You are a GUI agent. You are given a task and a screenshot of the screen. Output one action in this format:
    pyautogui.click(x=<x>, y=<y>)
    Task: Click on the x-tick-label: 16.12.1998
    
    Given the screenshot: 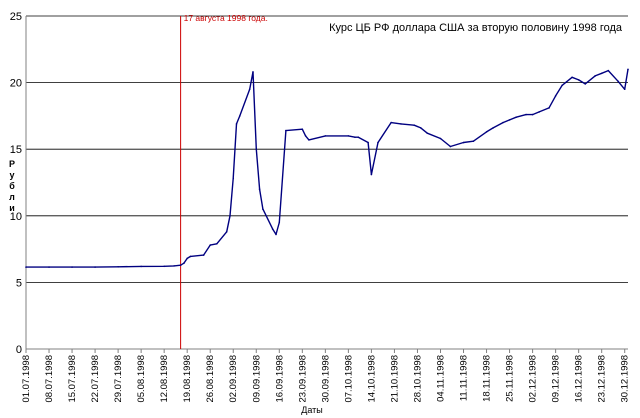 What is the action you would take?
    pyautogui.click(x=579, y=379)
    